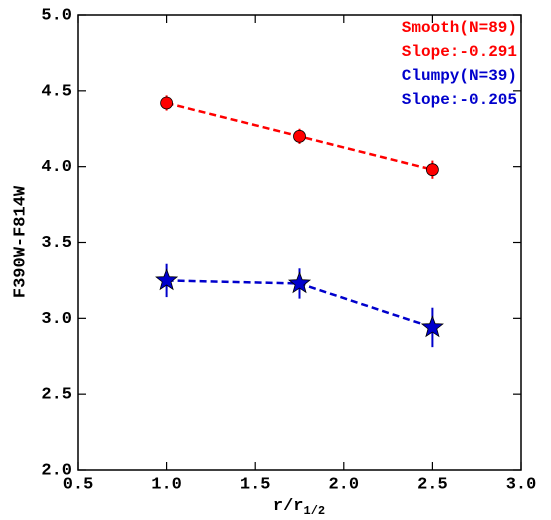  I want to click on x-axis-label: r/r1/2, so click(299, 507).